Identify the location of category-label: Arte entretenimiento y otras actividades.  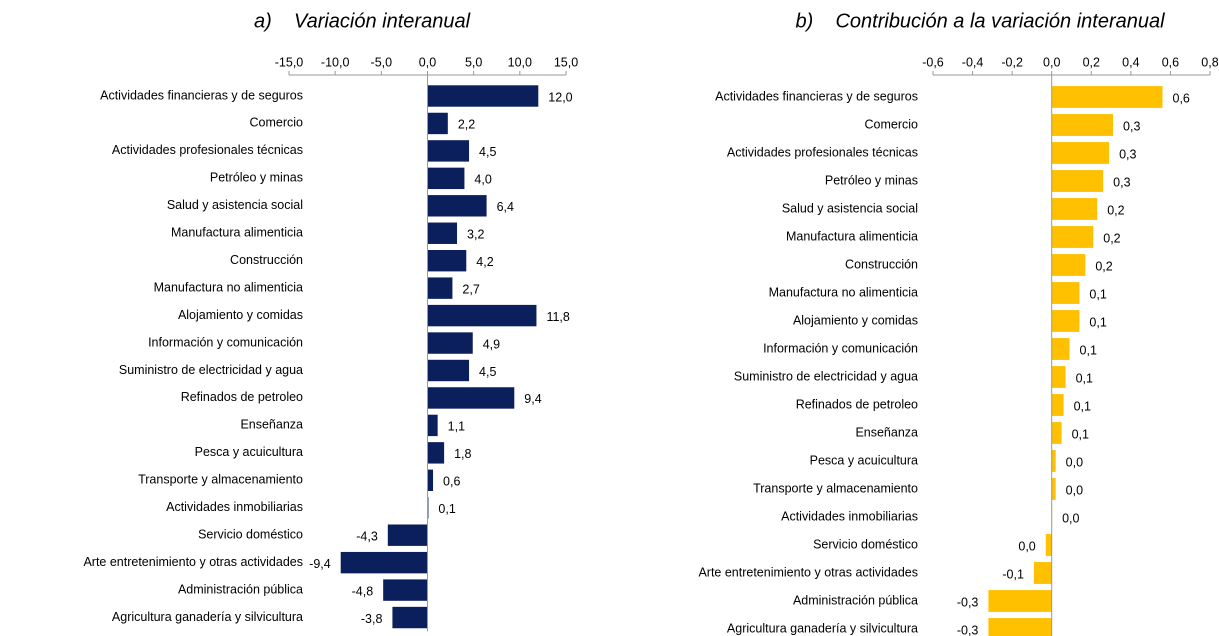
(193, 562).